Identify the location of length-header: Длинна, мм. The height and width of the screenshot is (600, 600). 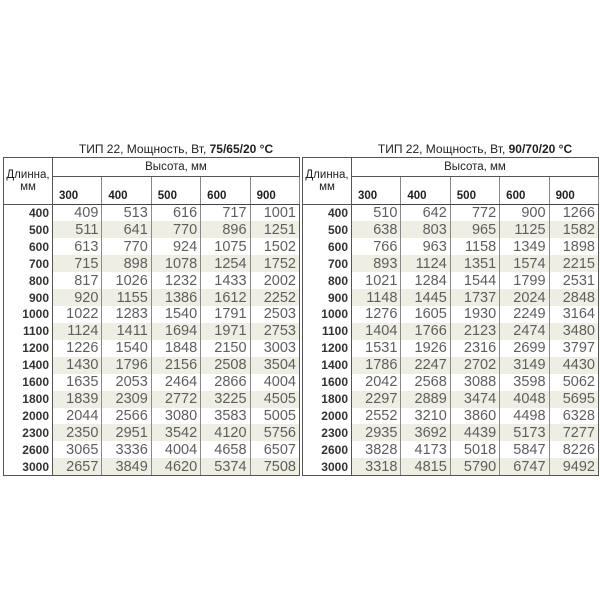
(28, 181).